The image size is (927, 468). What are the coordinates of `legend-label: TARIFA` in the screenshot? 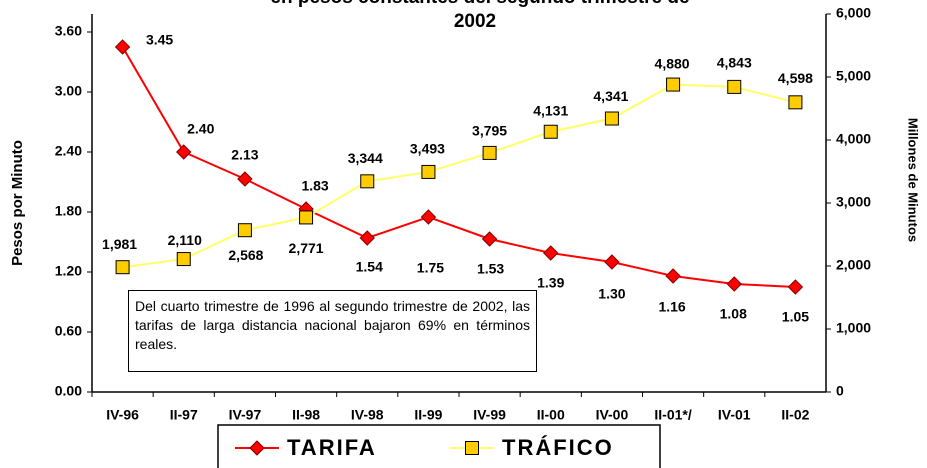 It's located at (332, 447).